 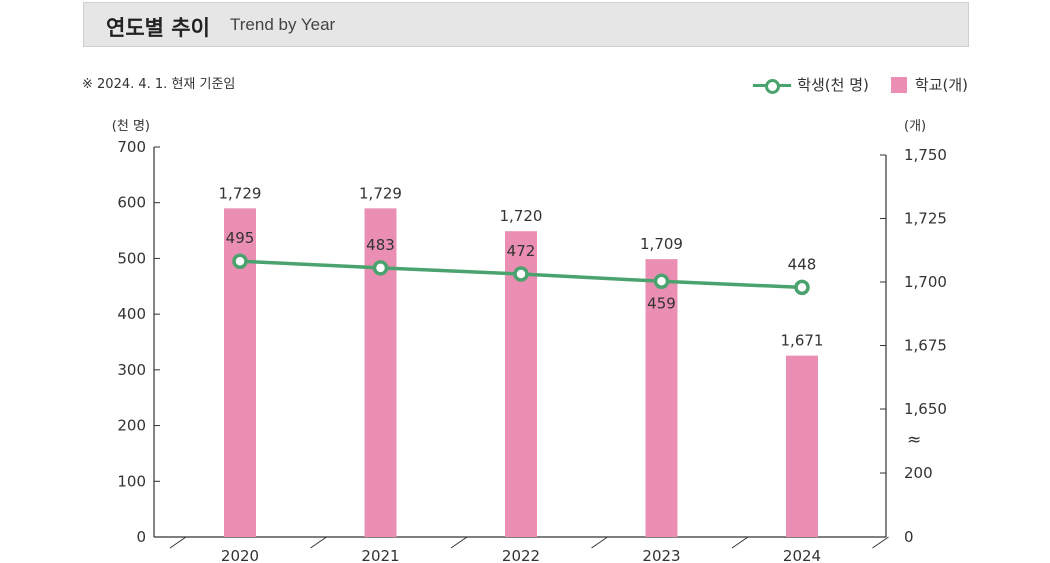 What do you see at coordinates (661, 244) in the screenshot?
I see `bar-value-label: 1,709` at bounding box center [661, 244].